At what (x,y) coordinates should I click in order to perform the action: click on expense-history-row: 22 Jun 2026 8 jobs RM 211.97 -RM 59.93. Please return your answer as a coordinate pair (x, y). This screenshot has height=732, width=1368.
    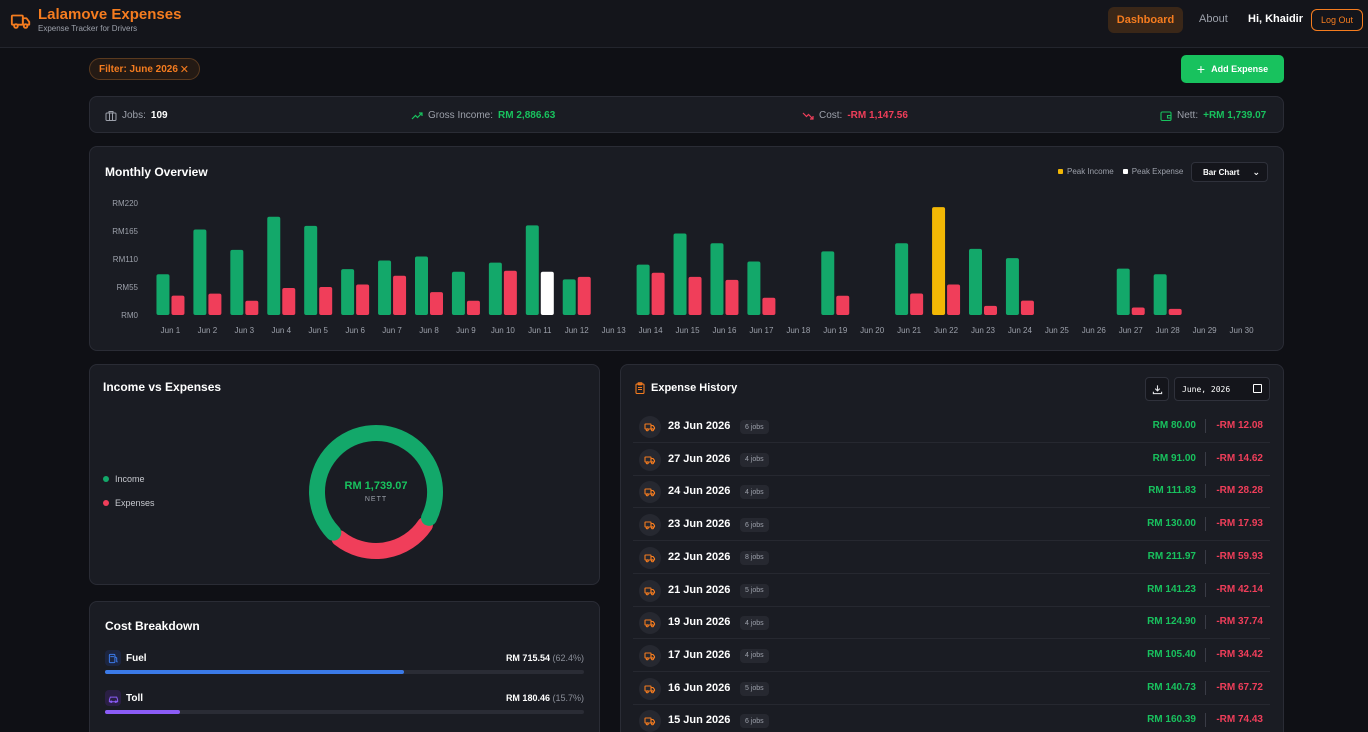
    Looking at the image, I should click on (951, 557).